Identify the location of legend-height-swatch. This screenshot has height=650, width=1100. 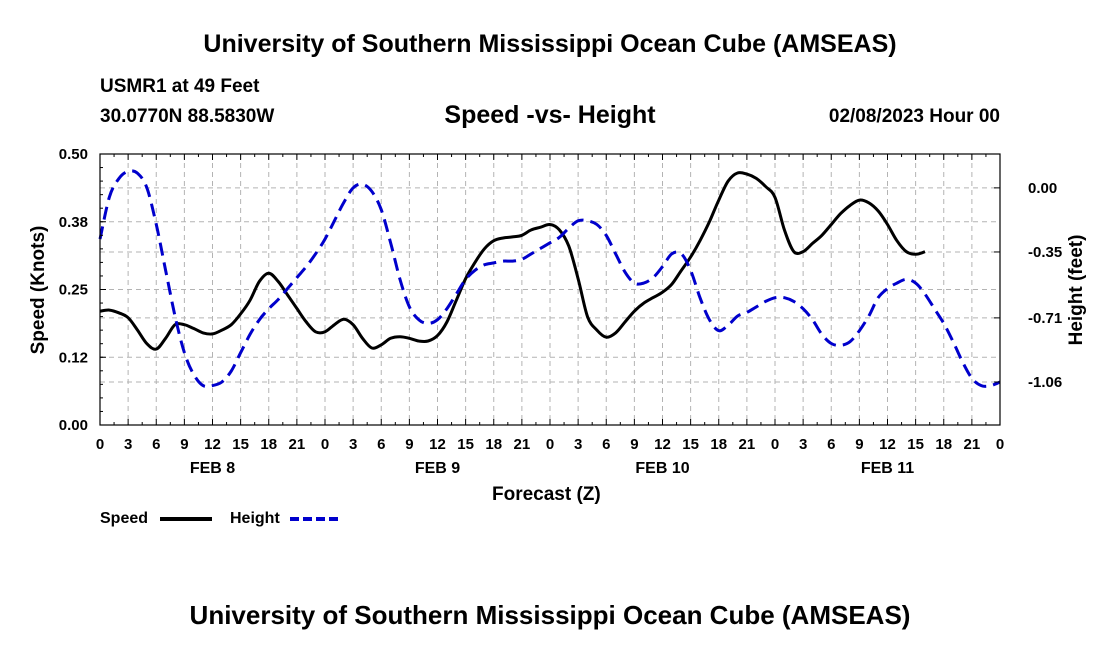
(316, 519).